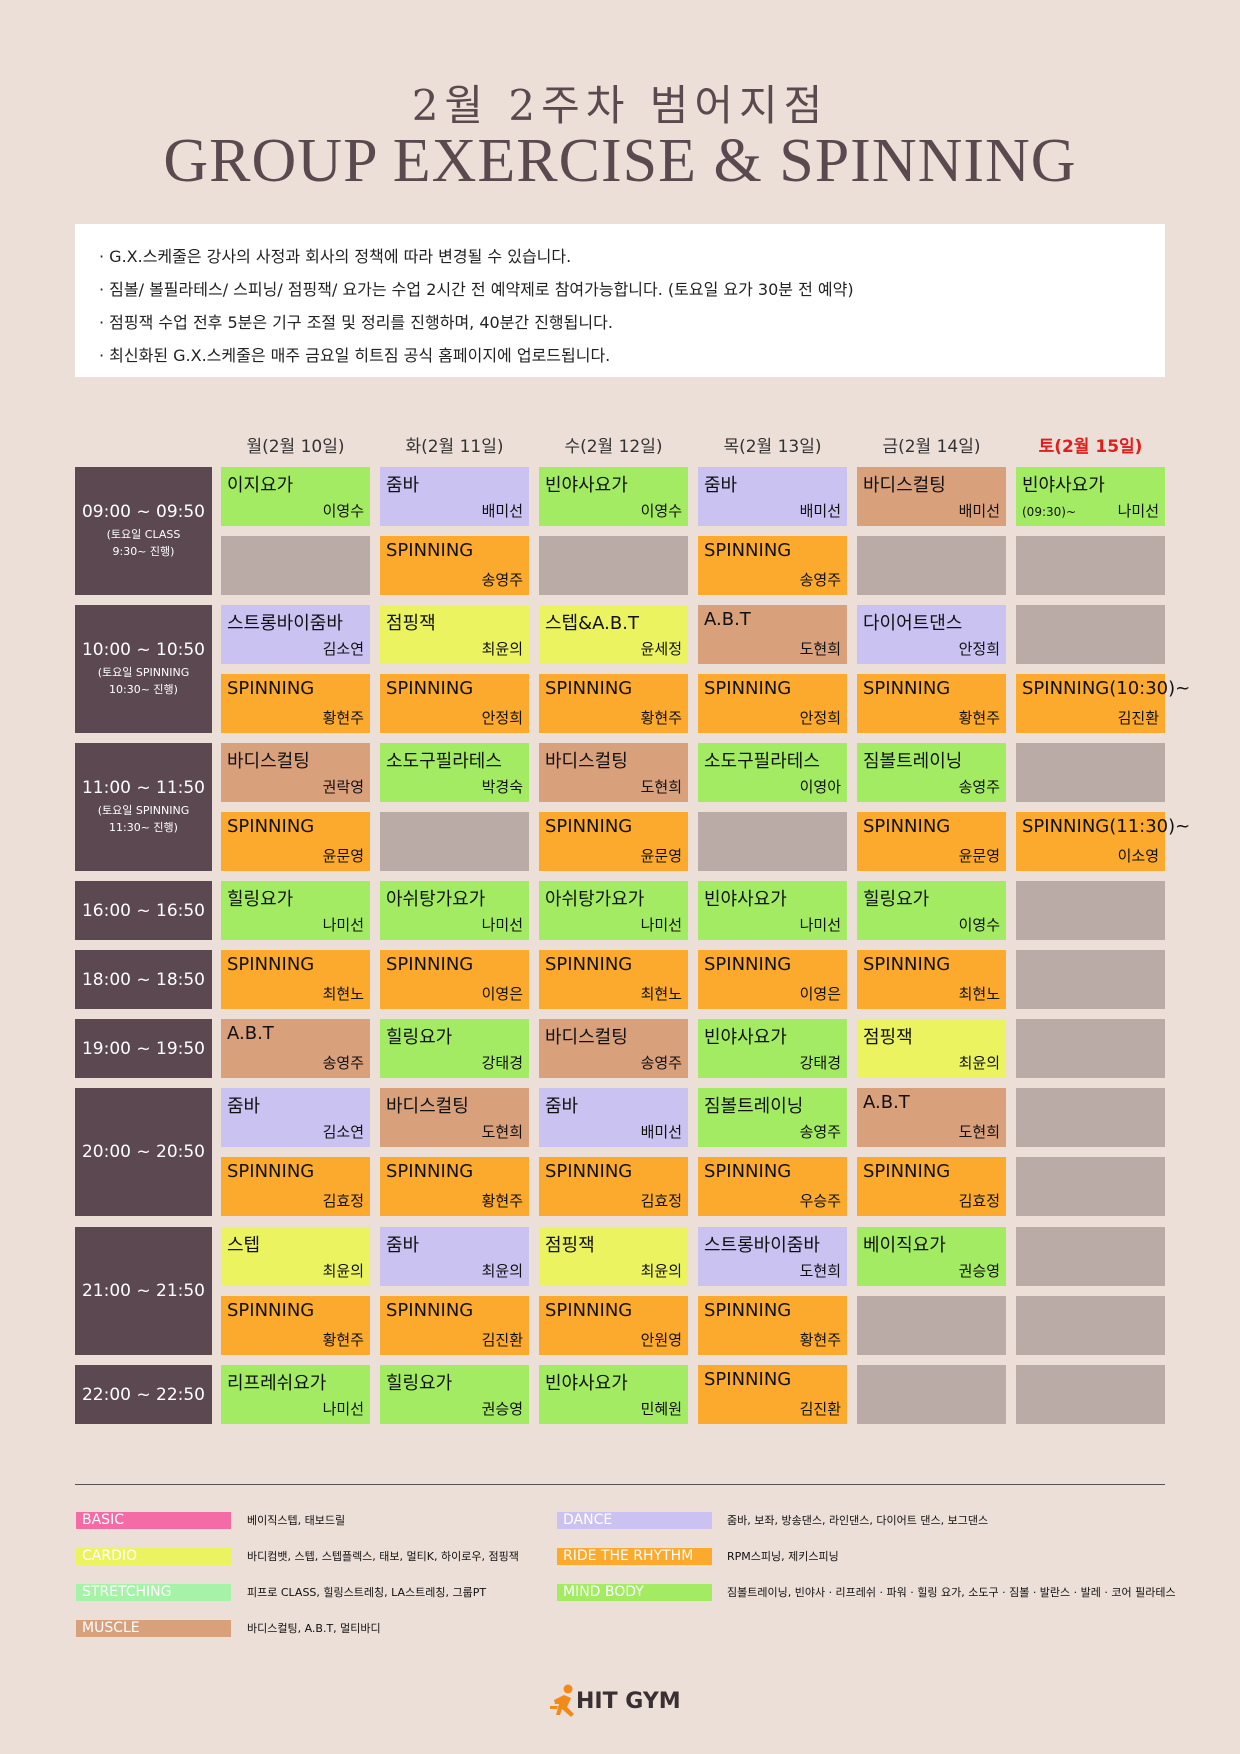 This screenshot has height=1754, width=1240. What do you see at coordinates (296, 1520) in the screenshot?
I see `legend-description: 베이직스텝, 태보드릴` at bounding box center [296, 1520].